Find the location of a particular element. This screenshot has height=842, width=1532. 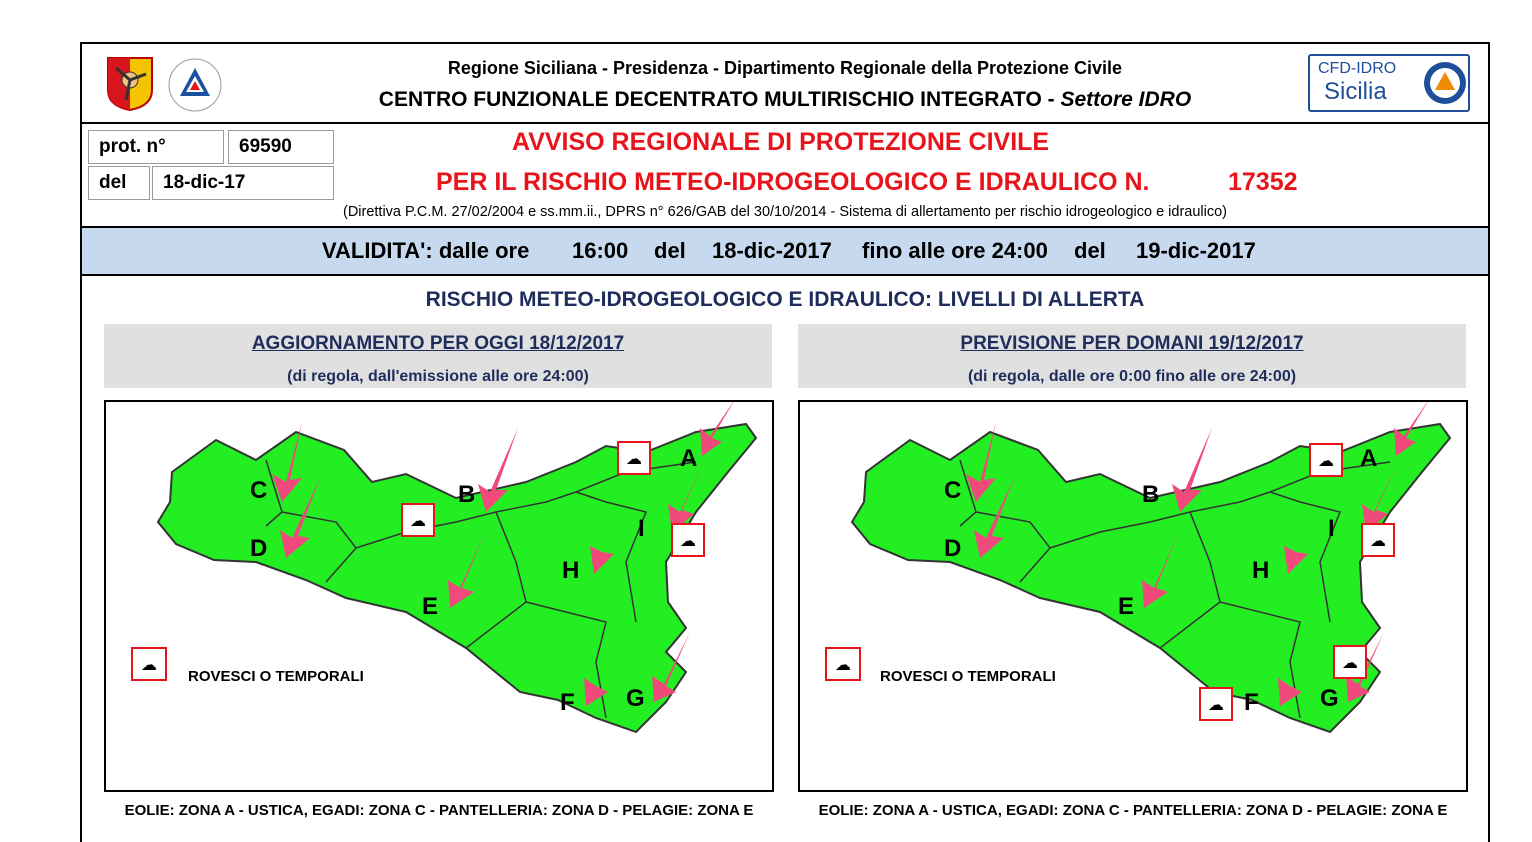

panel-tomorrow-title: PREVISIONE PER DOMANI 19/12/2017 is located at coordinates (1132, 343).